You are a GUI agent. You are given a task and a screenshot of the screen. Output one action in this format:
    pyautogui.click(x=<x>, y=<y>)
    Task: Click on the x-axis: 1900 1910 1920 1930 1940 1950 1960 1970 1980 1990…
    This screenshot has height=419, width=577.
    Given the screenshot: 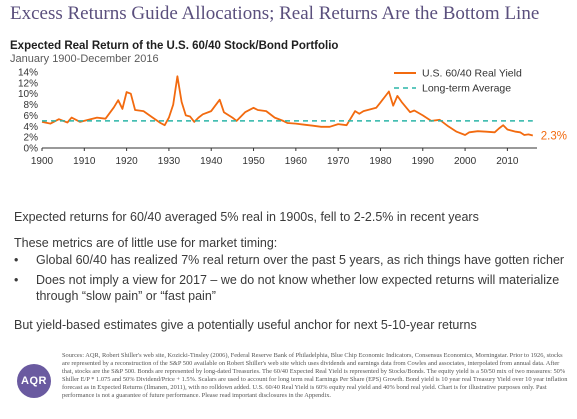 What is the action you would take?
    pyautogui.click(x=284, y=157)
    